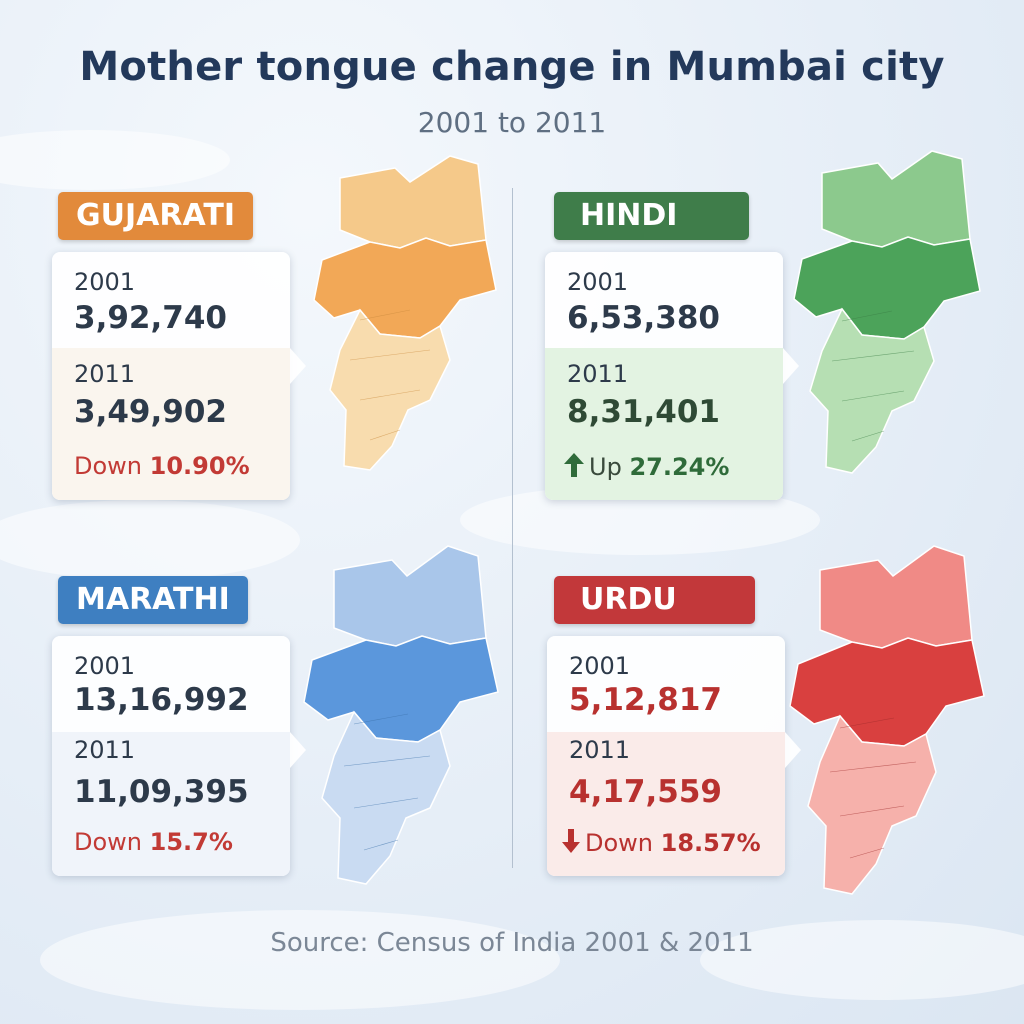  What do you see at coordinates (150, 318) in the screenshot?
I see `gujarati-value-2001: 3,92,740` at bounding box center [150, 318].